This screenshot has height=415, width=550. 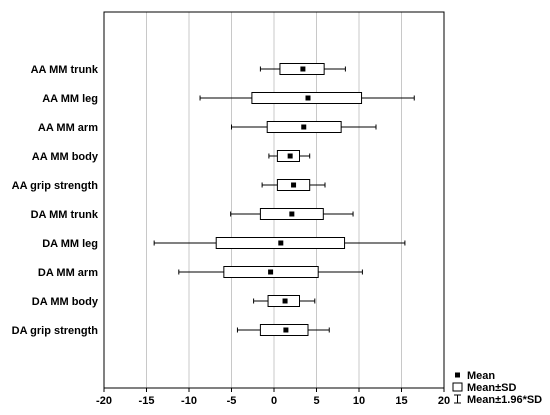 What do you see at coordinates (359, 401) in the screenshot?
I see `x-tick-label: 10` at bounding box center [359, 401].